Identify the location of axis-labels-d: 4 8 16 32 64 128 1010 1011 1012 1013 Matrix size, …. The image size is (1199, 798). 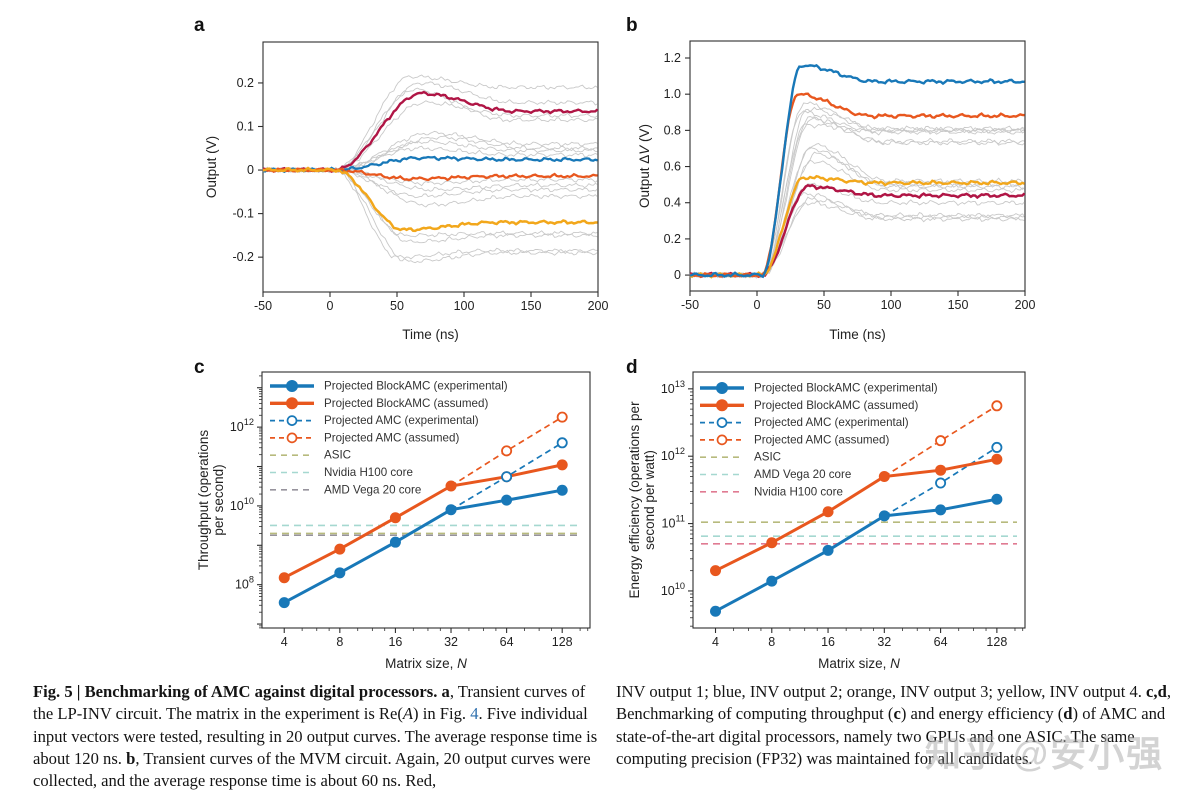
(817, 525).